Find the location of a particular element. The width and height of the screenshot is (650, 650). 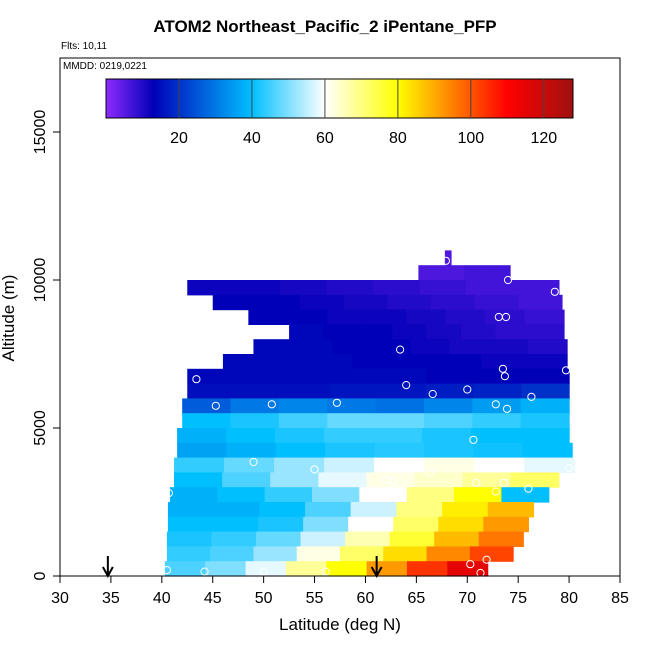

chart-title: ATOM2 Northeast_Pacific_2 iPentane_PFP is located at coordinates (325, 26).